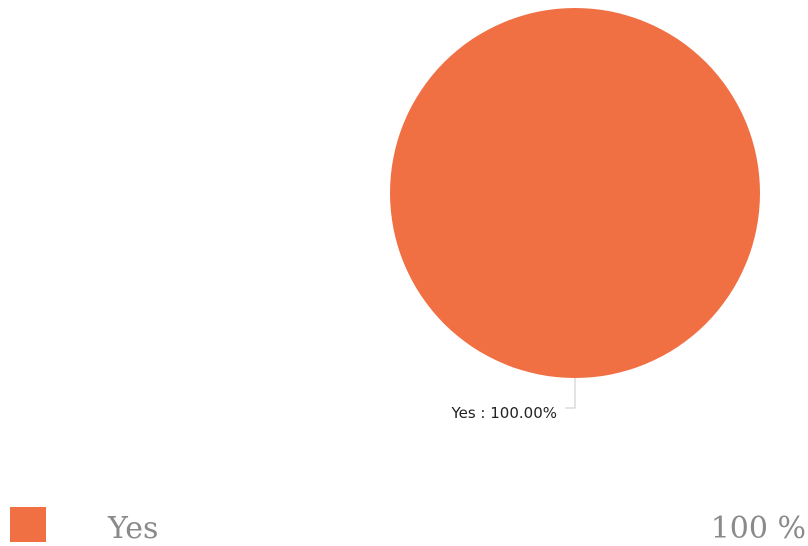 Image resolution: width=808 pixels, height=546 pixels. I want to click on legend-item-value: 100 %, so click(758, 528).